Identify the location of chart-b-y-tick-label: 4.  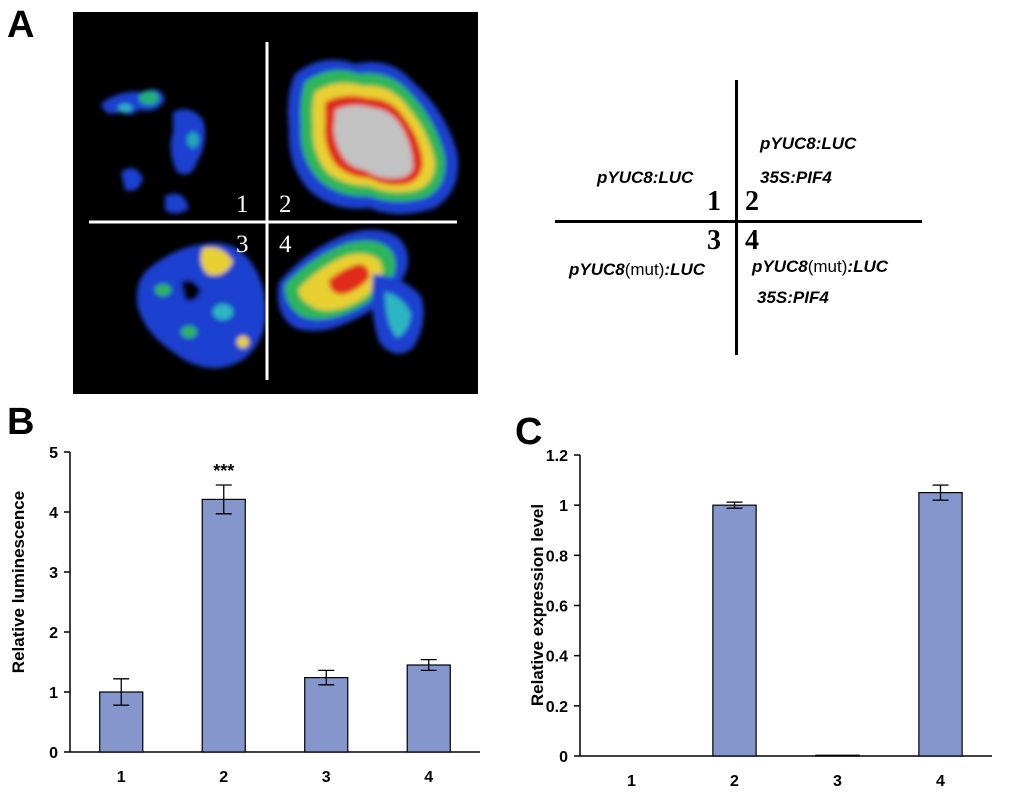
(53, 513).